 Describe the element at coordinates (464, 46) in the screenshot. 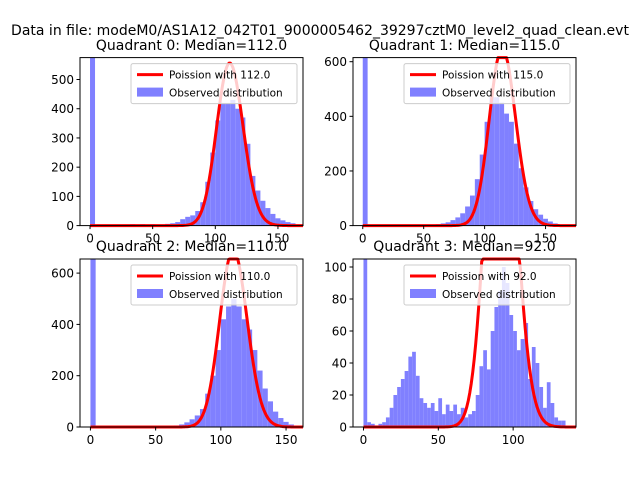

I see `subplot-title: Quadrant 1: Median=115.0` at that location.